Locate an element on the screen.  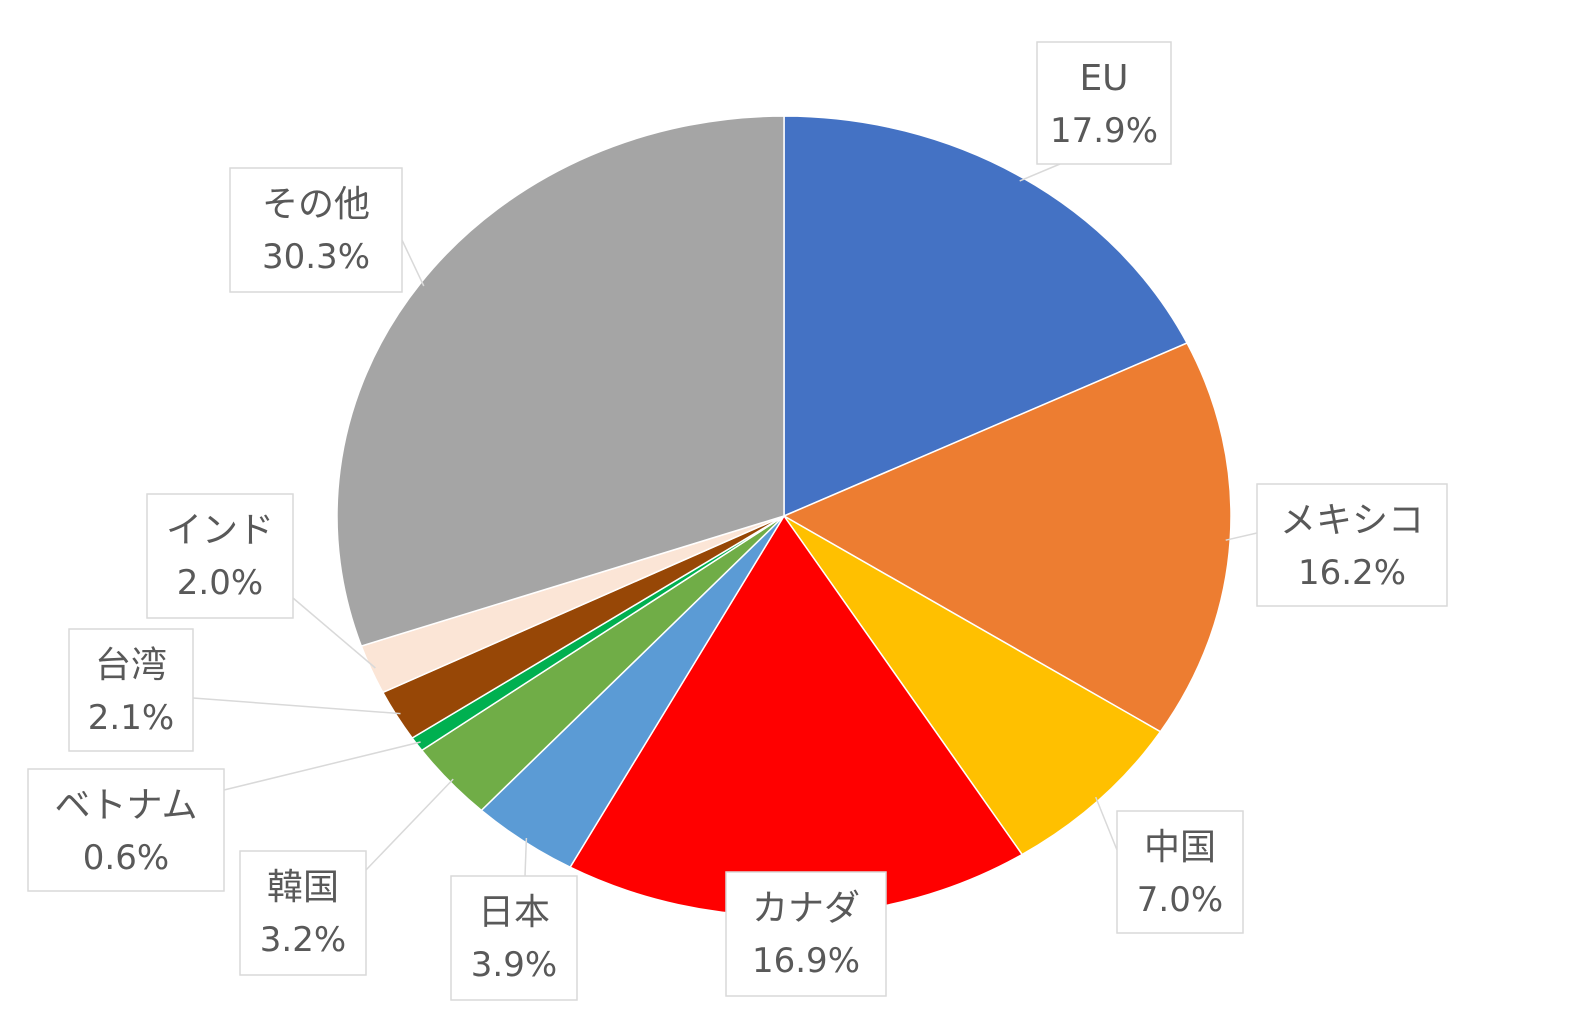
slice-value-label: 7.0% is located at coordinates (1180, 900).